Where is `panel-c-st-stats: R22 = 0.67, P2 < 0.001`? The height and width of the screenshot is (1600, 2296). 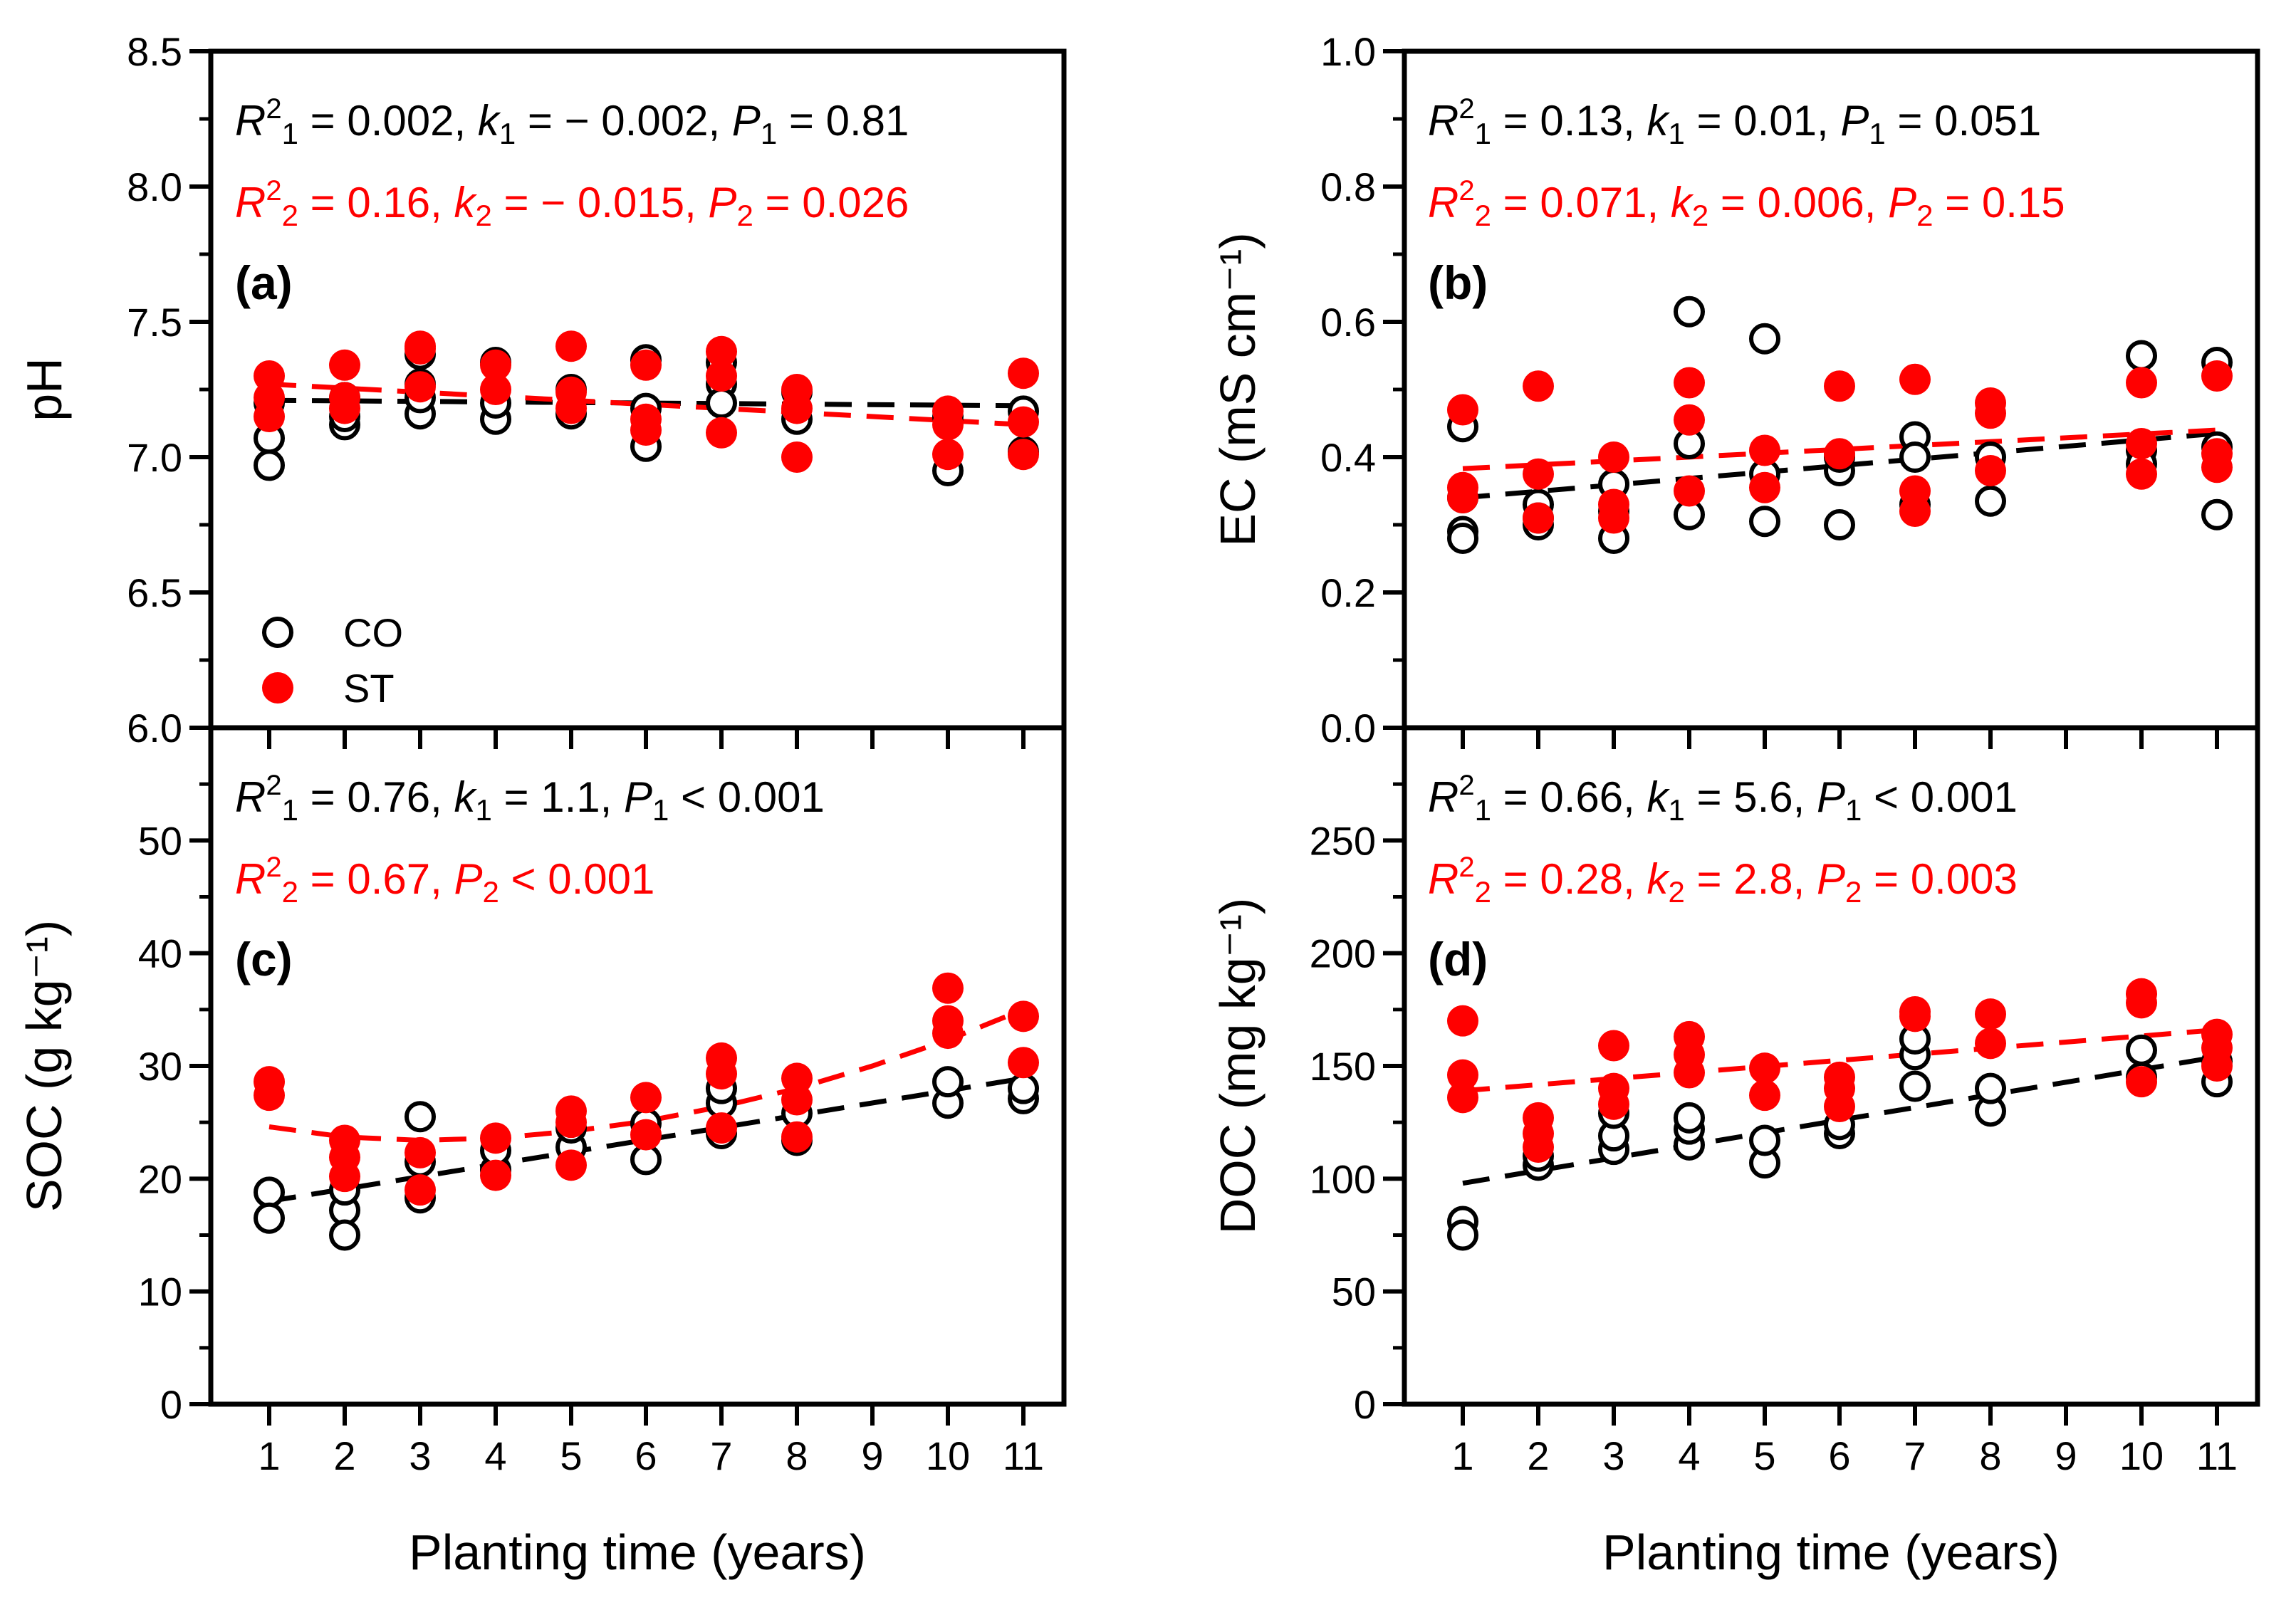 panel-c-st-stats: R22 = 0.67, P2 < 0.001 is located at coordinates (444, 880).